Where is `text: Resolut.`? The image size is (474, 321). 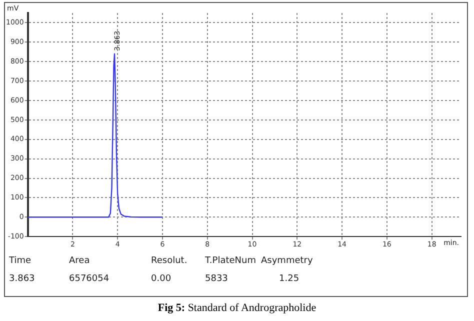 text: Resolut. is located at coordinates (169, 261).